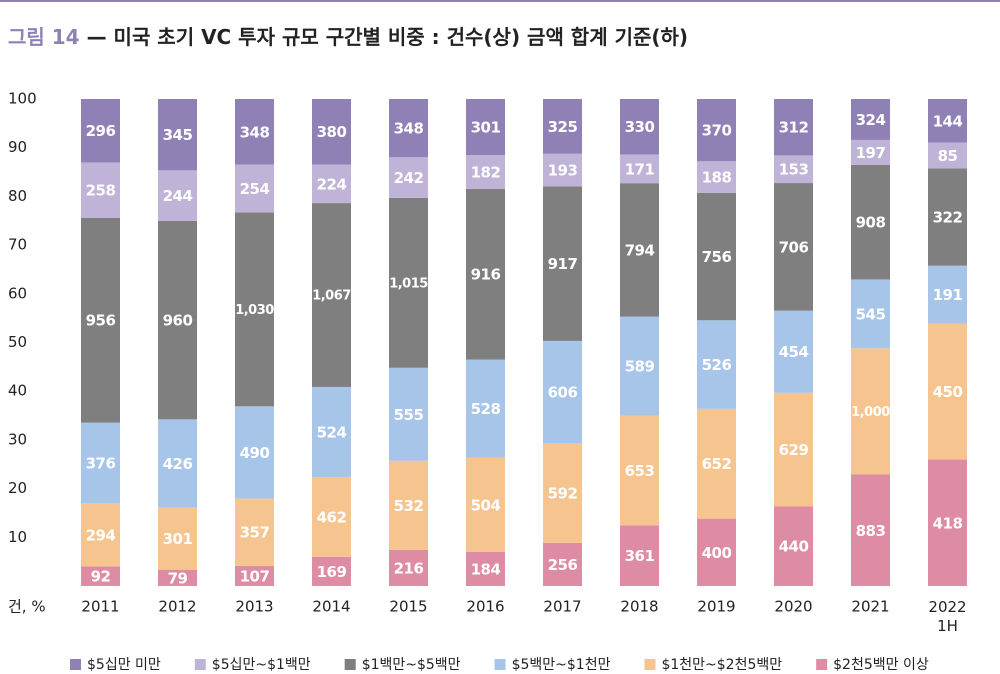  What do you see at coordinates (17, 391) in the screenshot?
I see `y-tick-label: 40` at bounding box center [17, 391].